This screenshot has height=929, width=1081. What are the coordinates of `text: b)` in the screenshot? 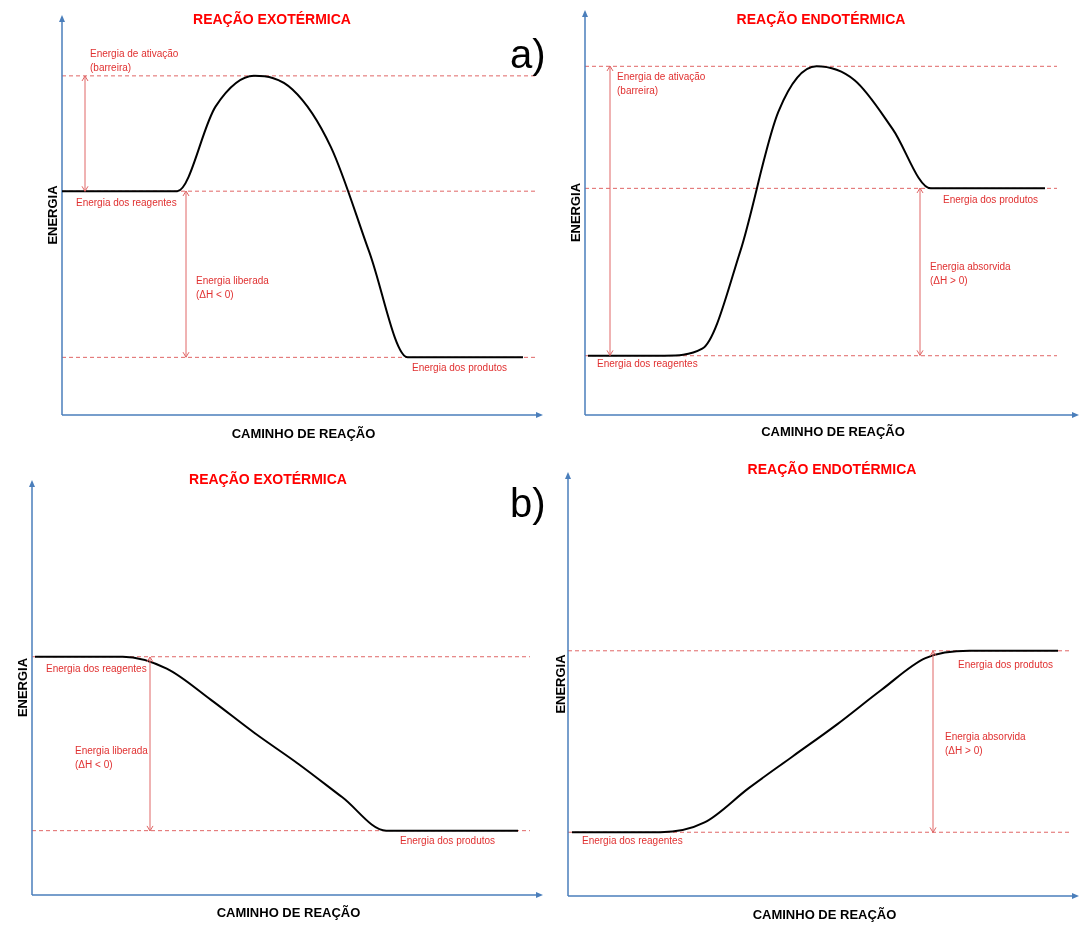 It's located at (528, 502).